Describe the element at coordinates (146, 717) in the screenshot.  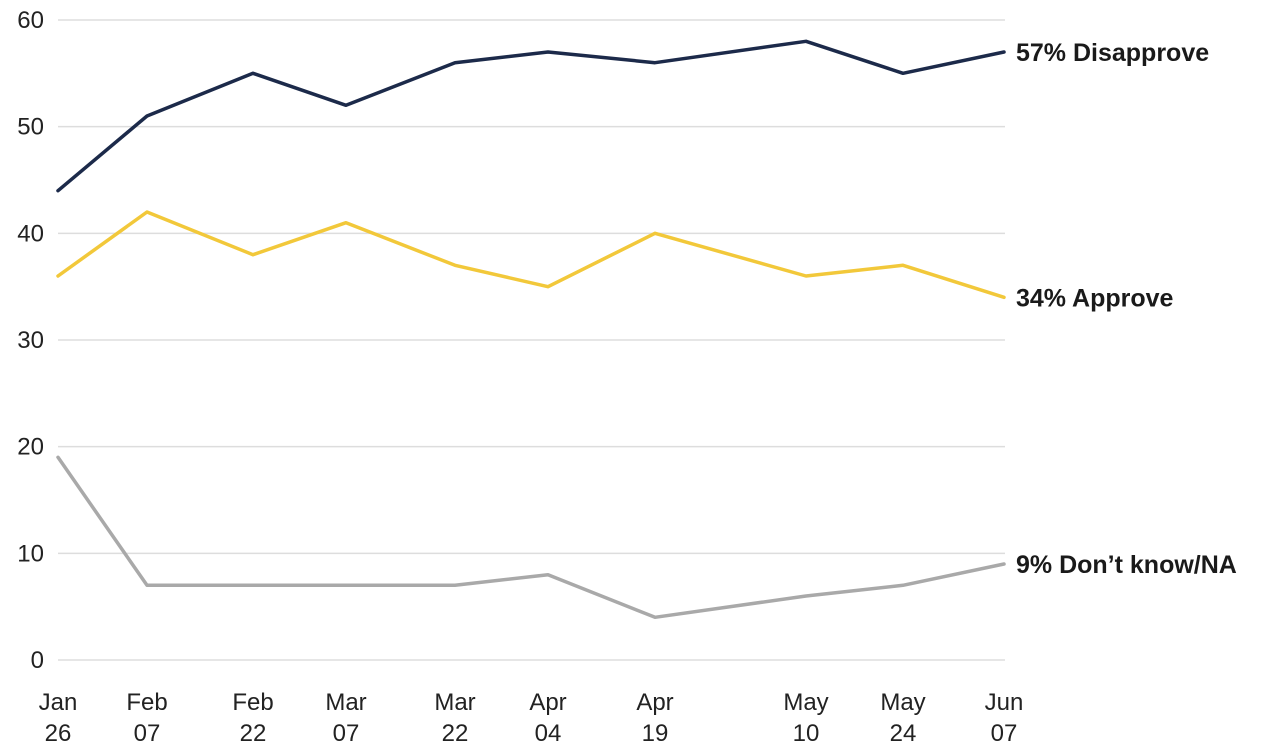
I see `x-tick-label: Feb 07` at that location.